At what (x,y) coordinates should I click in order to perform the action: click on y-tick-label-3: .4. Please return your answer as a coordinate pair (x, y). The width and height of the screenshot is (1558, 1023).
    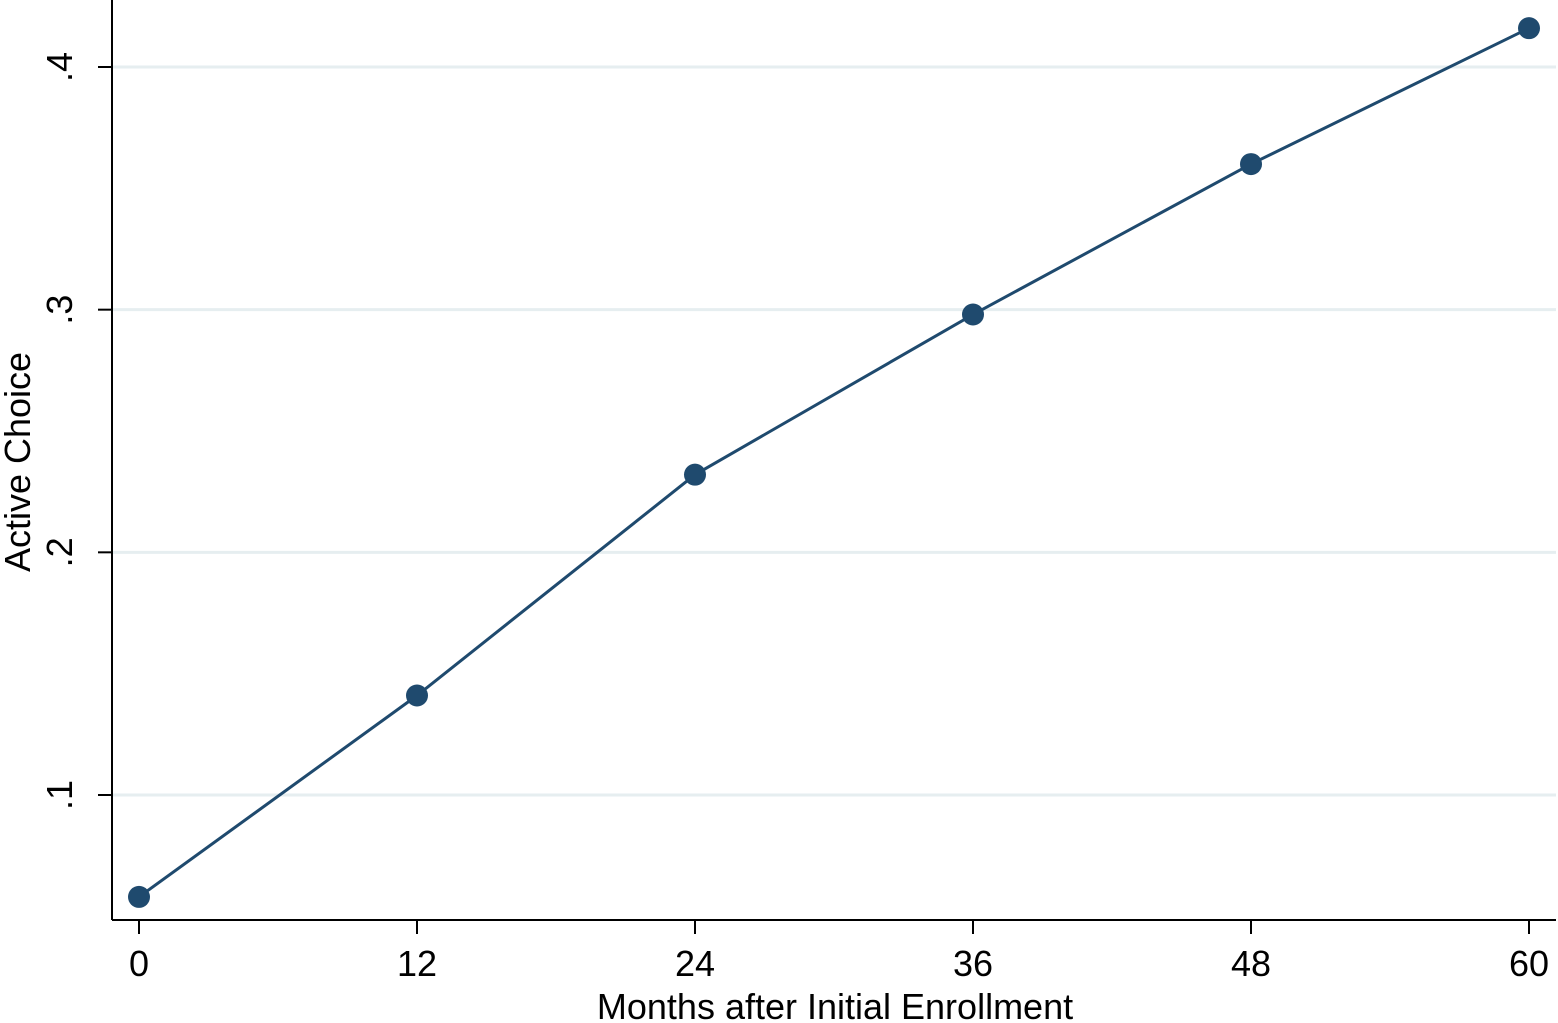
    Looking at the image, I should click on (59, 67).